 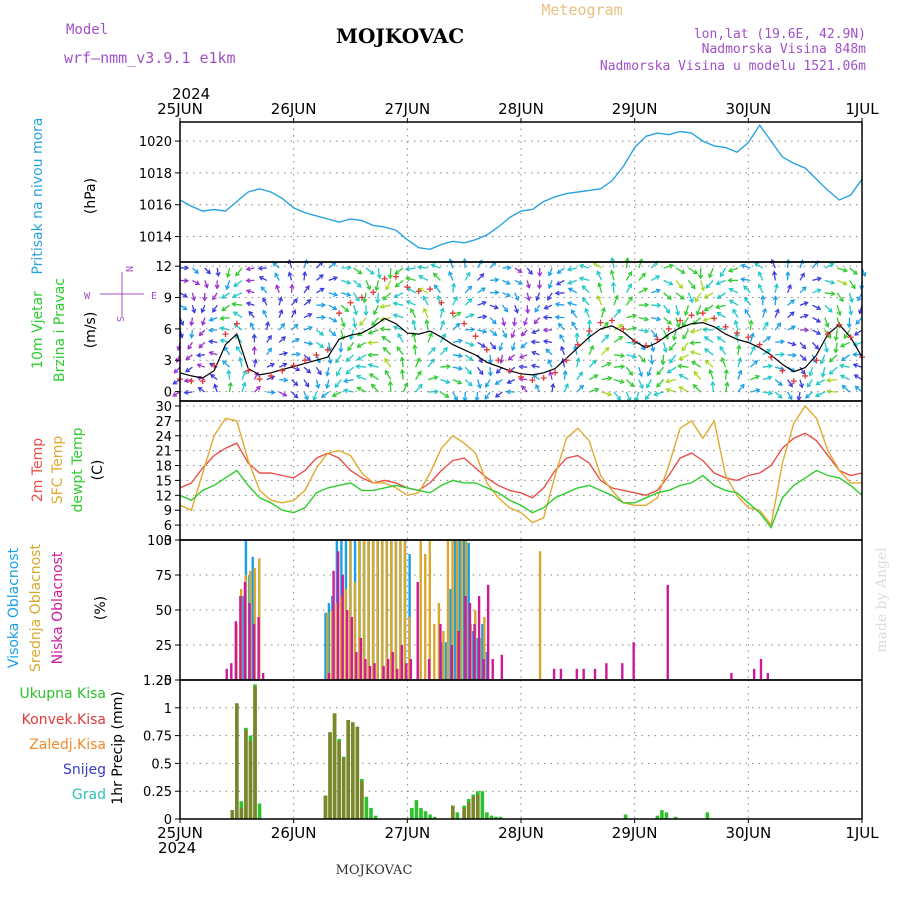 What do you see at coordinates (163, 407) in the screenshot?
I see `y-tick-label: 30` at bounding box center [163, 407].